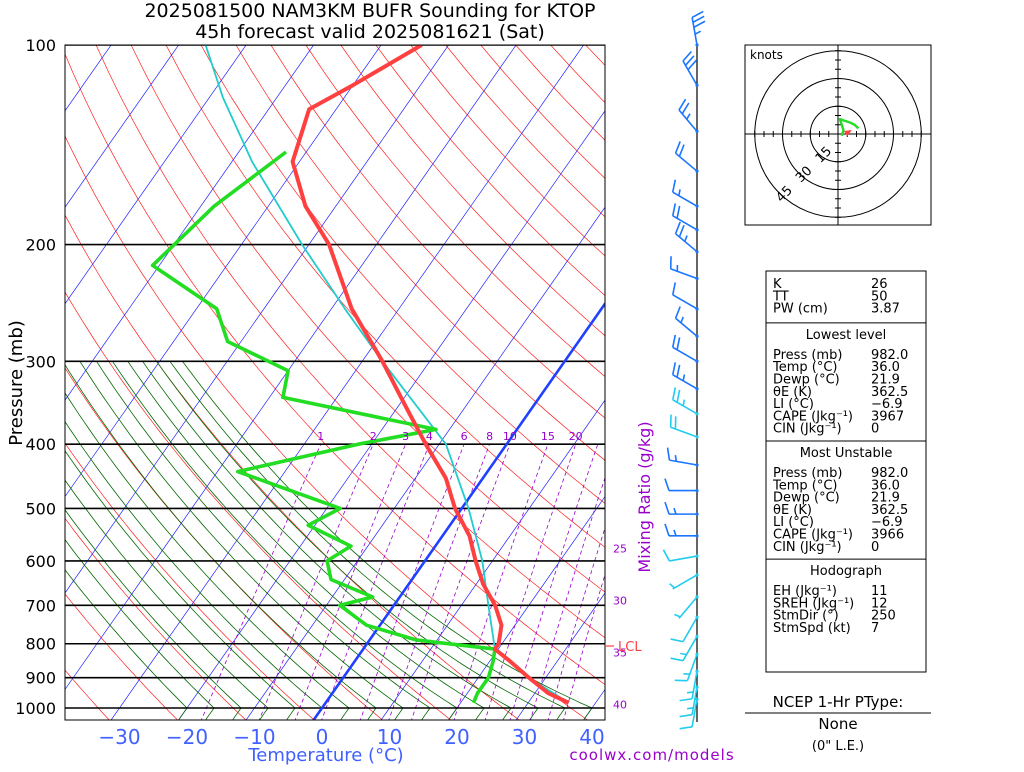 This screenshot has height=772, width=1024. I want to click on pressure-tick-label: 900, so click(40, 678).